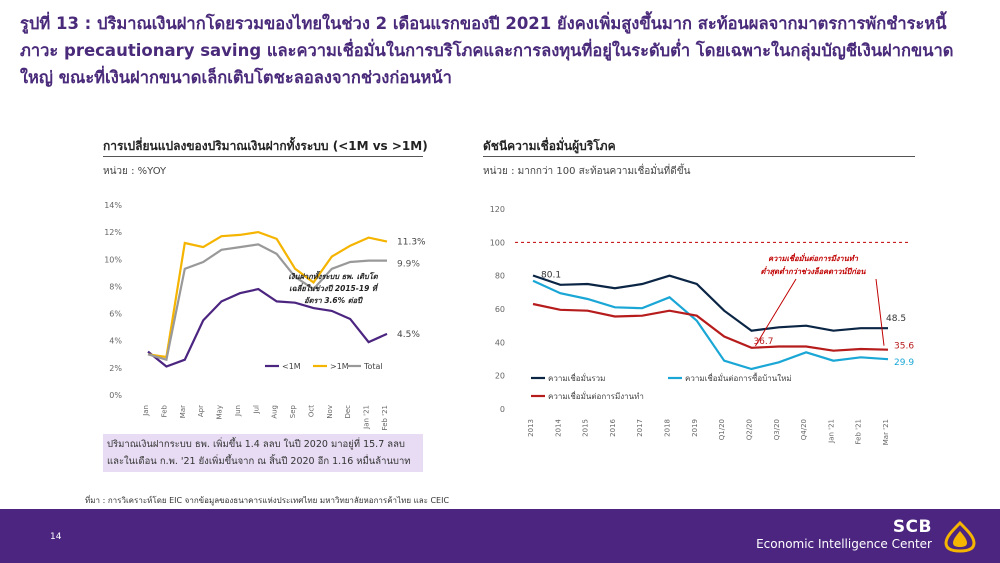 The width and height of the screenshot is (1000, 563). I want to click on x-tick-label: Sep, so click(293, 411).